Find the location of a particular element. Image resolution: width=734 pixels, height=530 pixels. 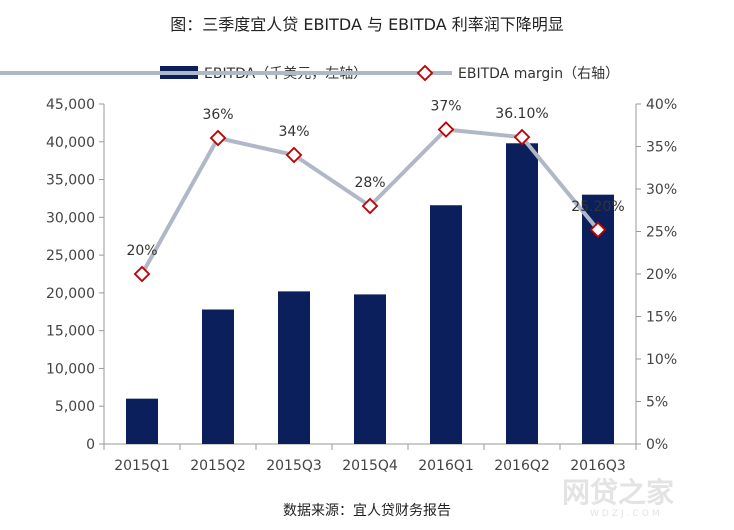

watermark: 网贷之家 WDZJ.COM is located at coordinates (618, 497).